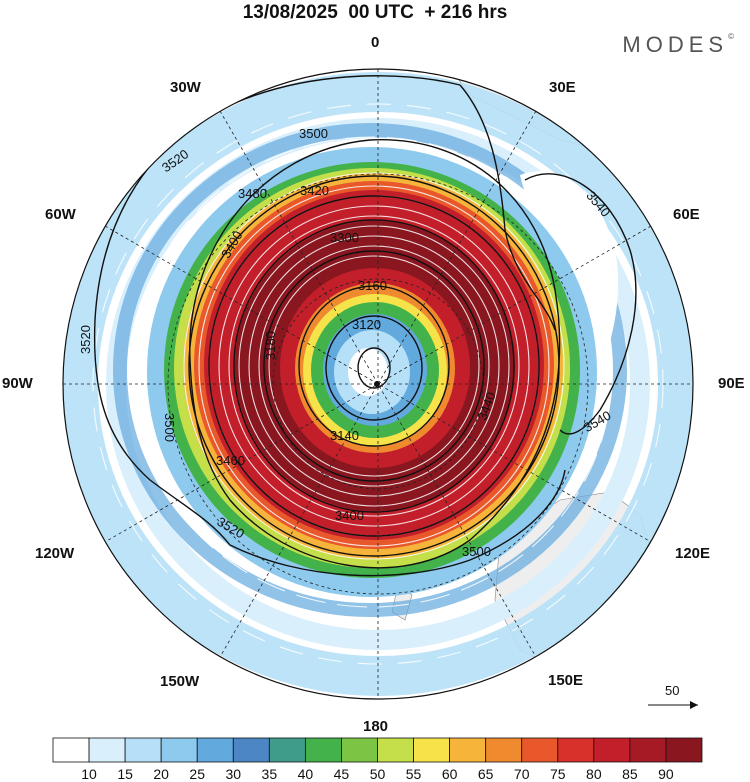  What do you see at coordinates (55, 553) in the screenshot?
I see `lon-label-120w: 120W` at bounding box center [55, 553].